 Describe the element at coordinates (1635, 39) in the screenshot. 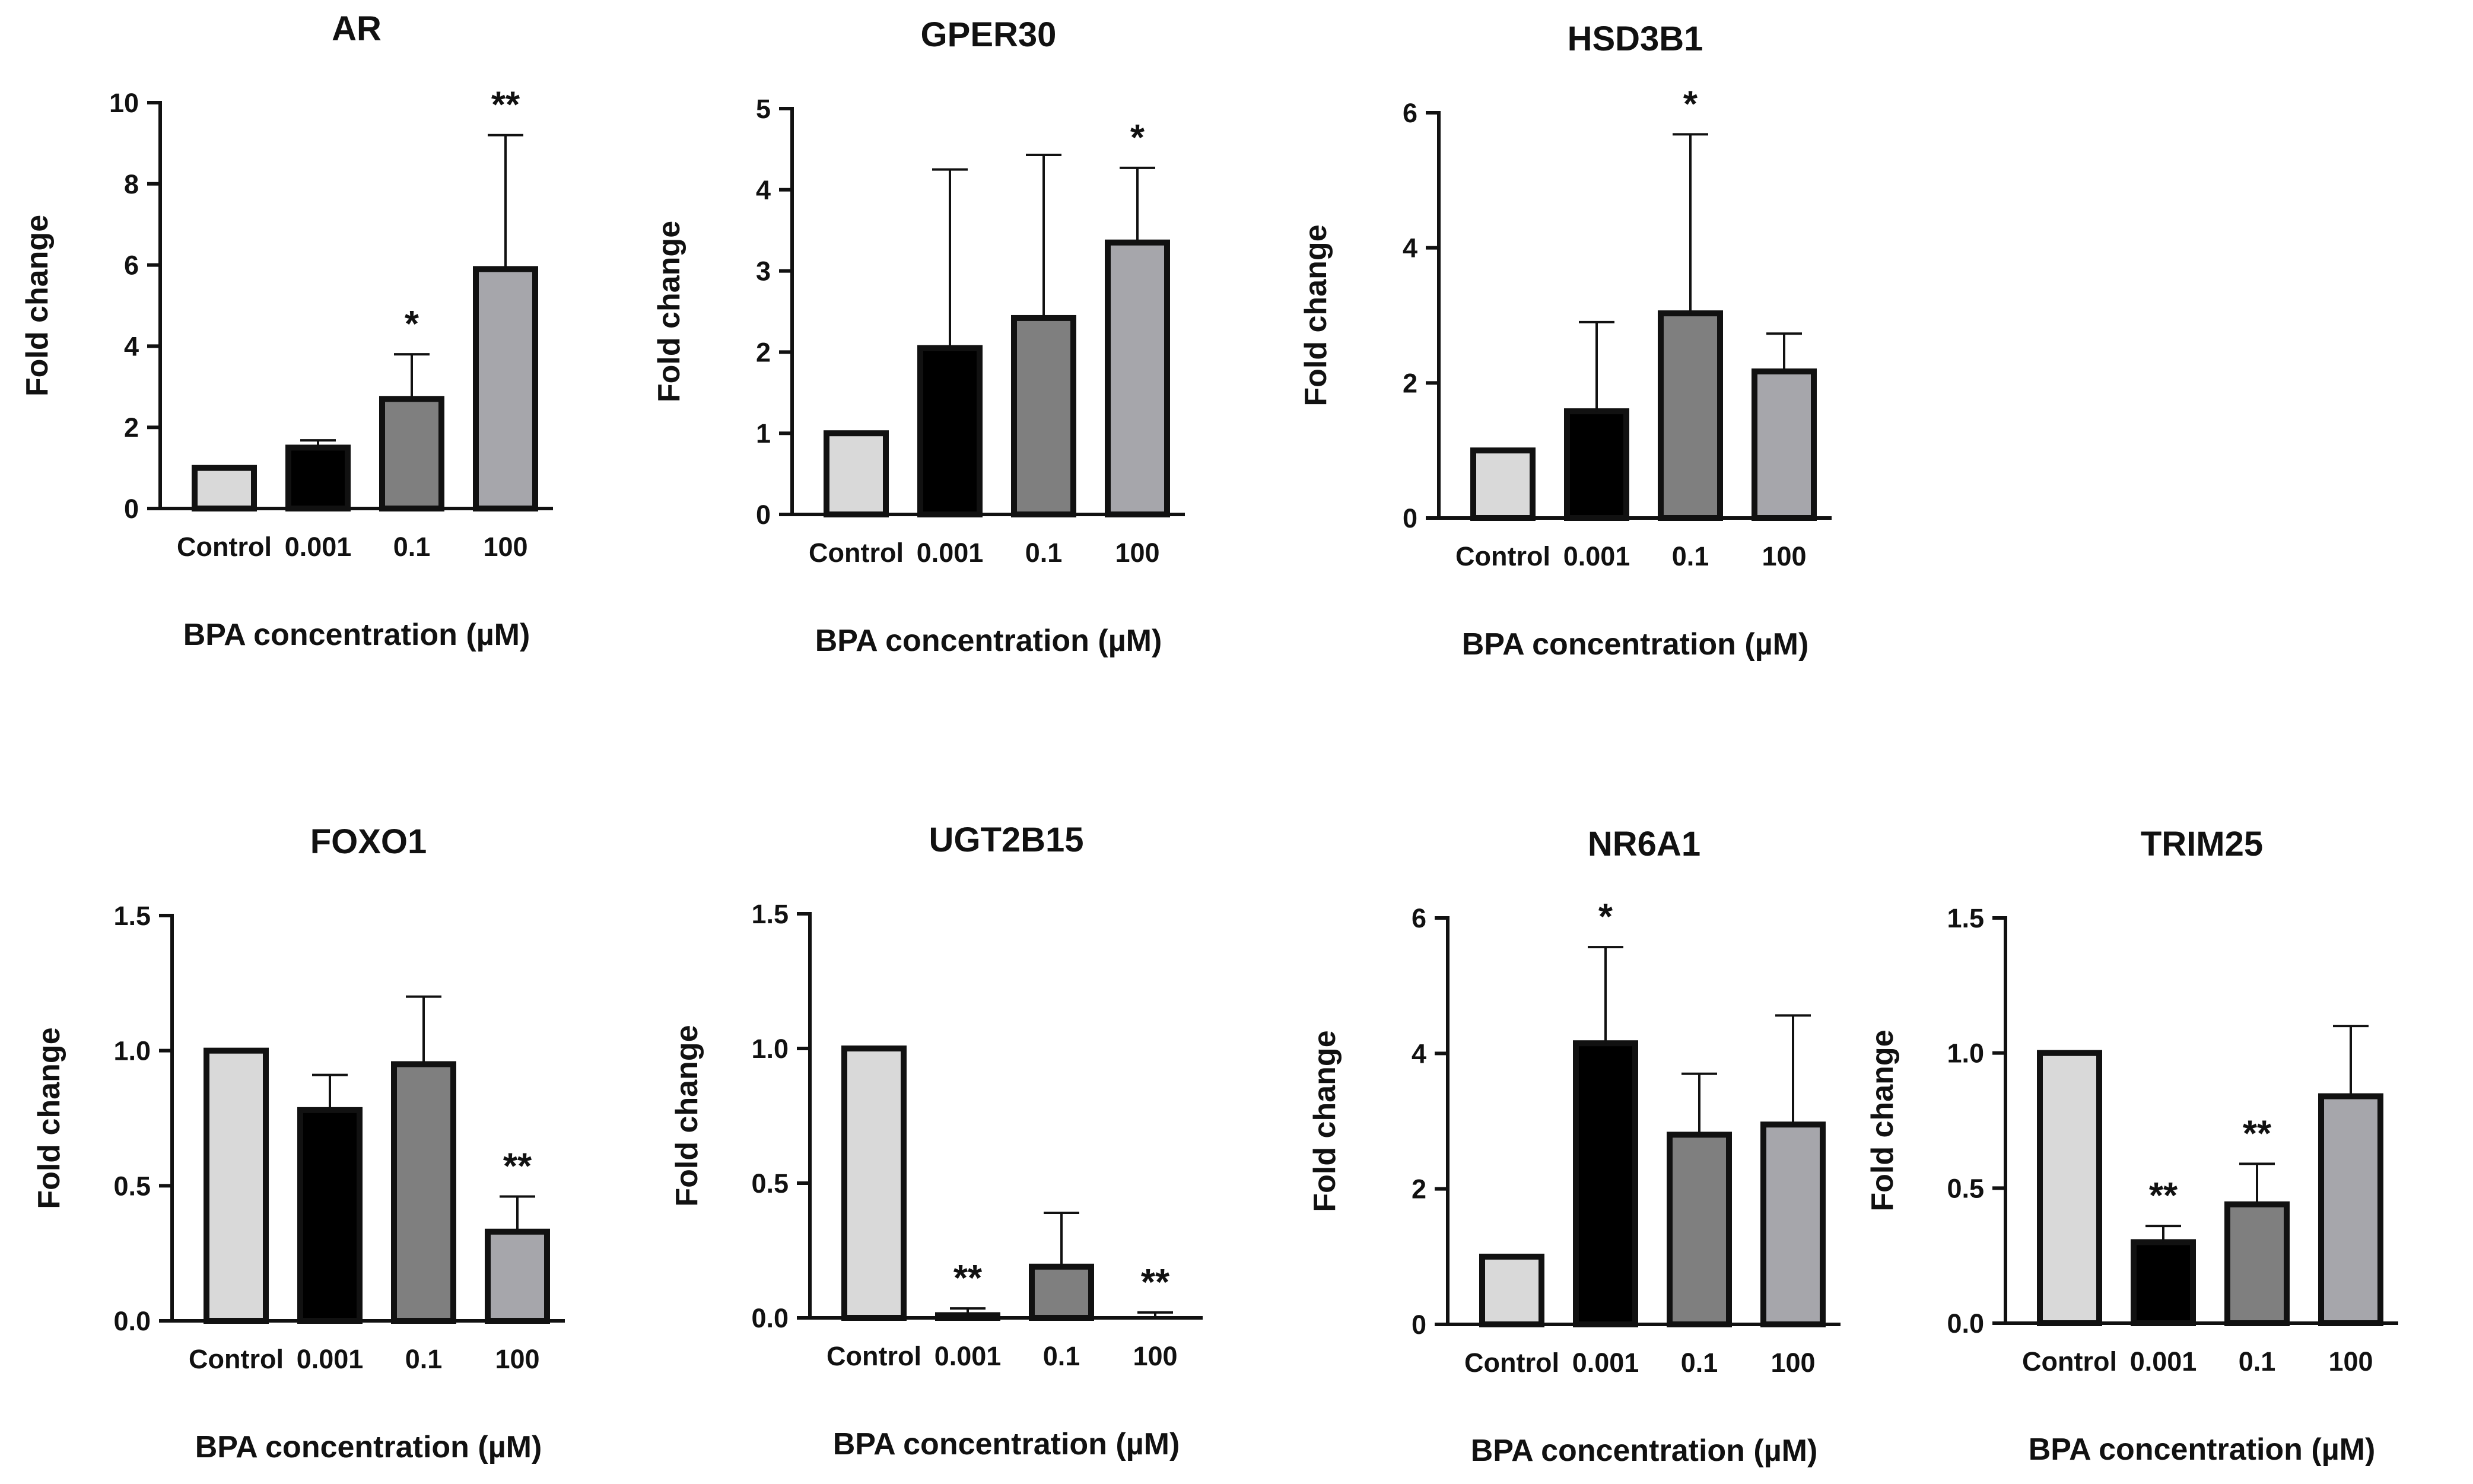

I see `chart-title: HSD3B1` at that location.